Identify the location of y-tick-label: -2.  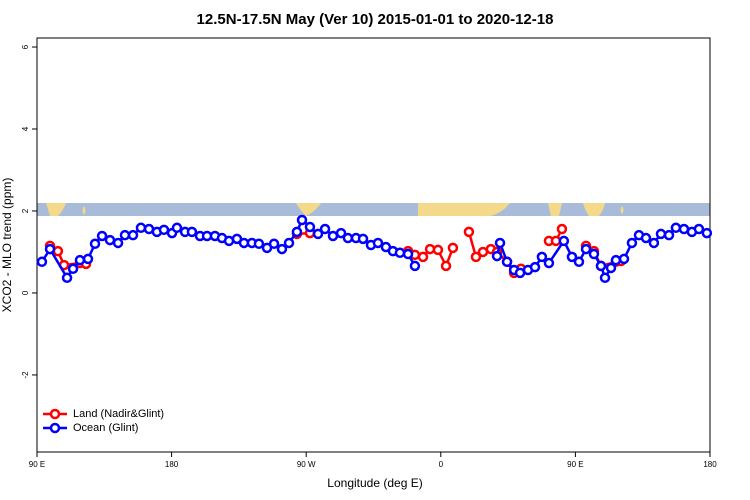
(25, 375).